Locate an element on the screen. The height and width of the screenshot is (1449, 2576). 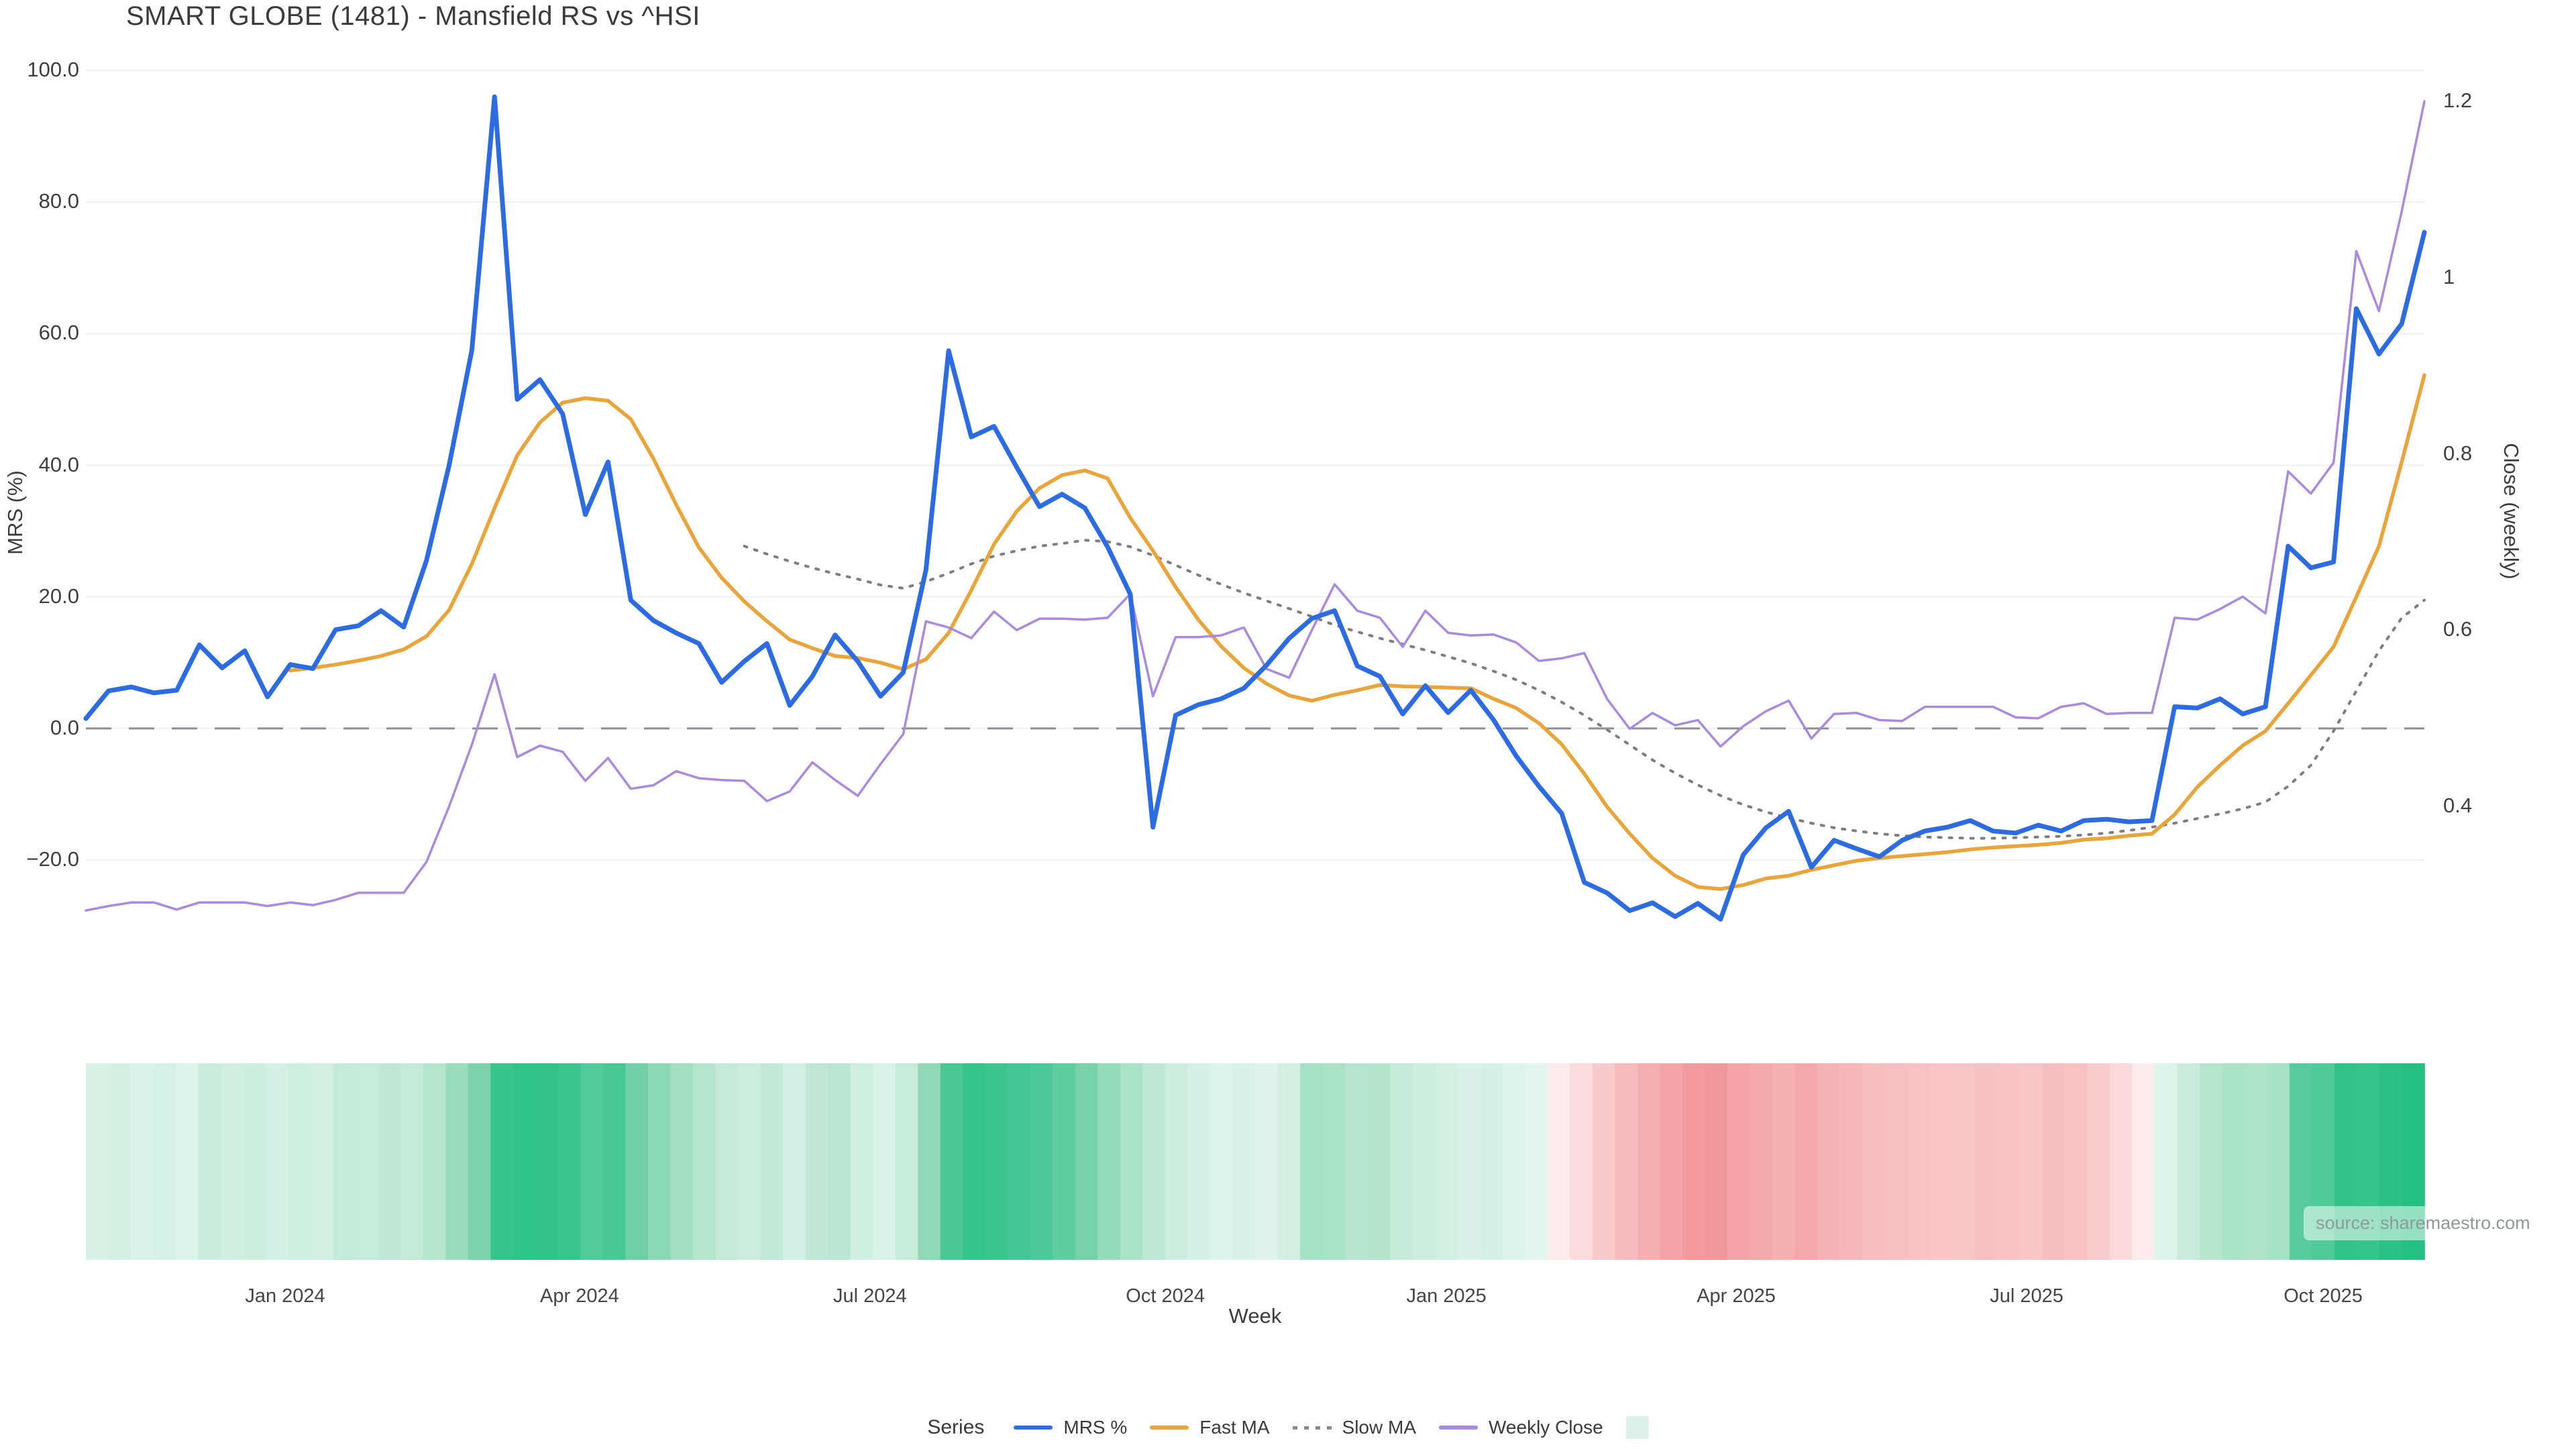
x-tick-label: Oct 2024 is located at coordinates (1165, 1296).